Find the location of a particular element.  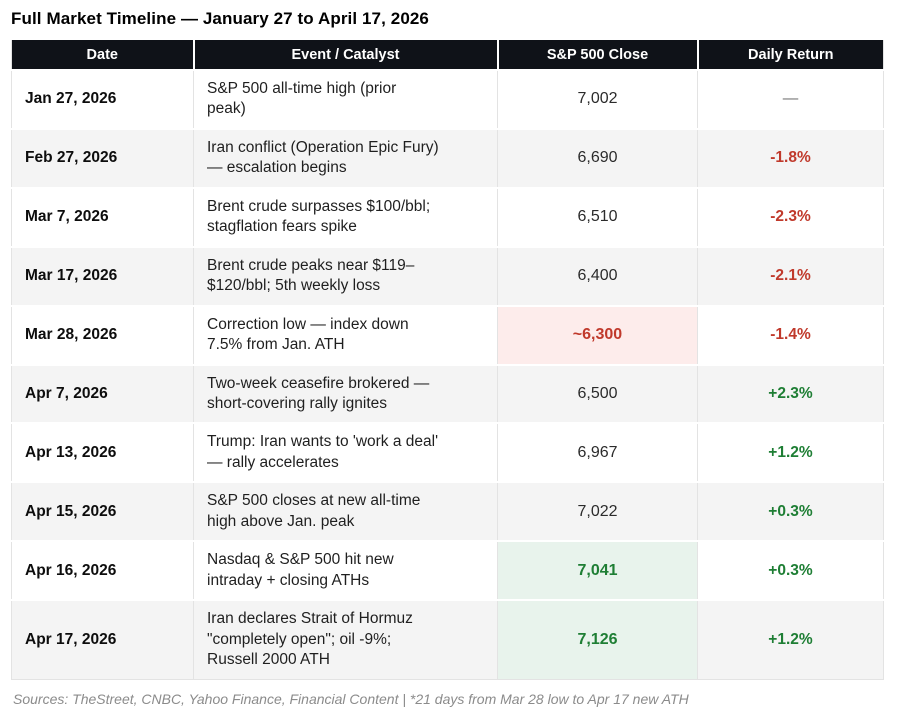

return-cell: -2.3% is located at coordinates (790, 216).